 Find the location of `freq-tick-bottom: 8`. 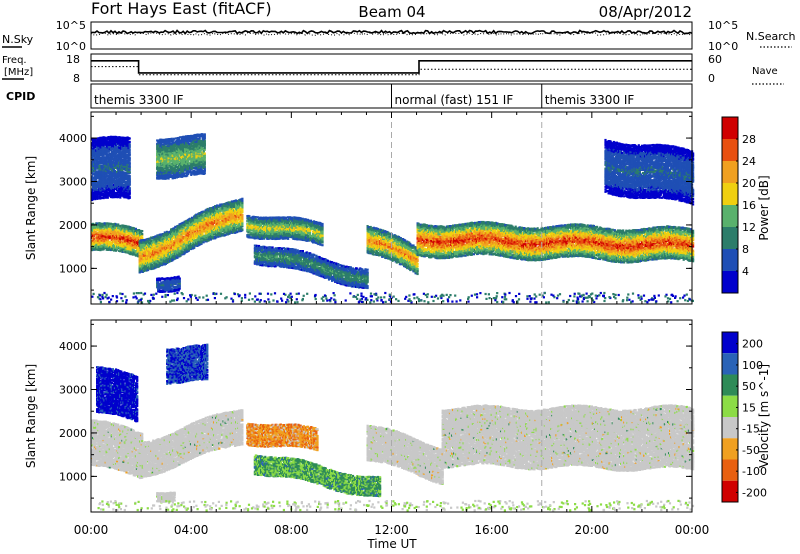

freq-tick-bottom: 8 is located at coordinates (76, 78).